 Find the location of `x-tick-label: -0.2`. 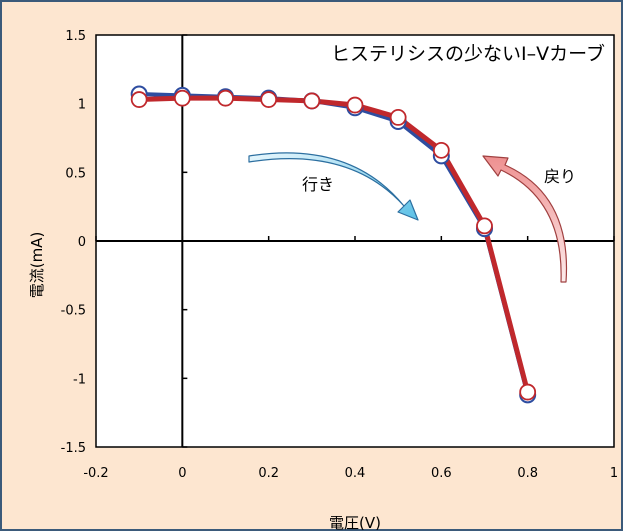

x-tick-label: -0.2 is located at coordinates (95, 473).